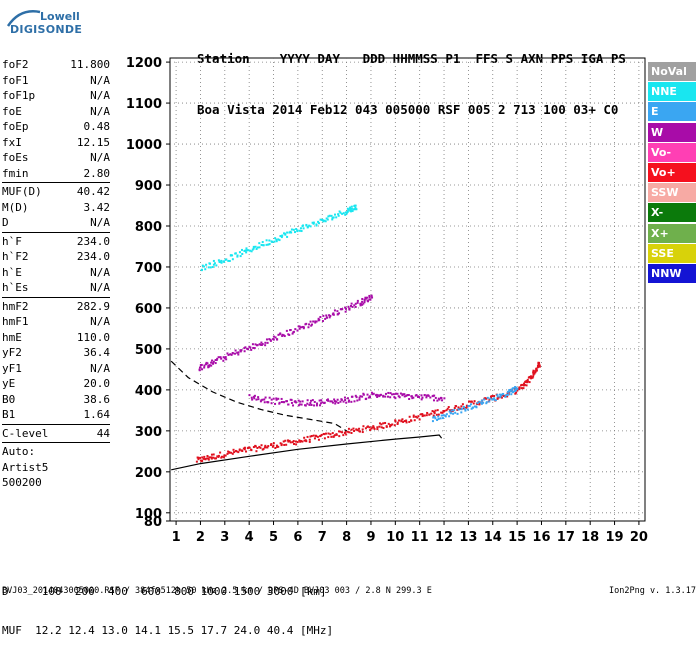 This screenshot has height=650, width=700. I want to click on param-row: hmF1 N/A, so click(56, 322).